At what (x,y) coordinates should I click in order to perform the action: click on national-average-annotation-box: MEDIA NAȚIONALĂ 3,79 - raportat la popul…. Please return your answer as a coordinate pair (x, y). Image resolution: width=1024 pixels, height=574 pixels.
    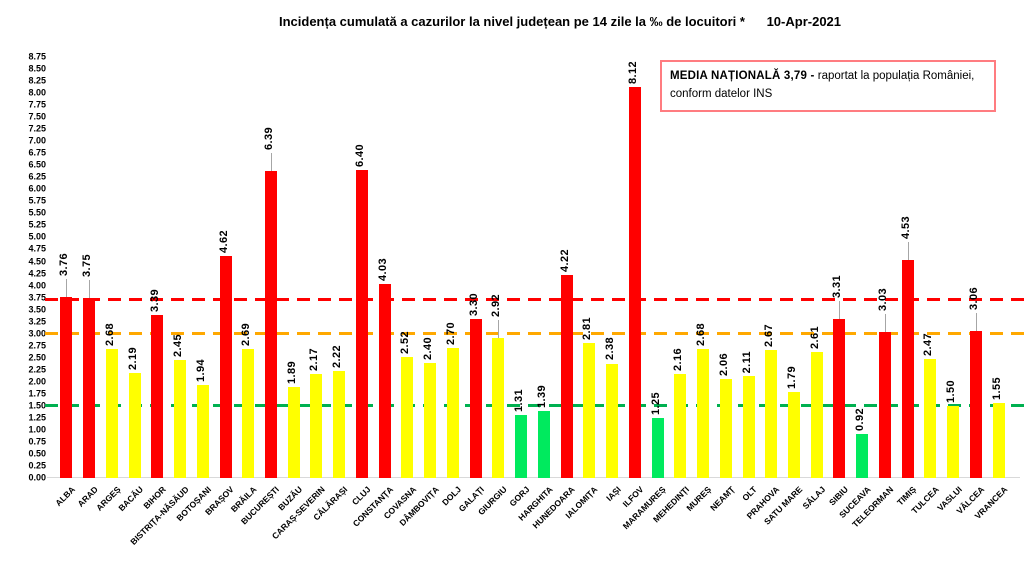
    Looking at the image, I should click on (828, 86).